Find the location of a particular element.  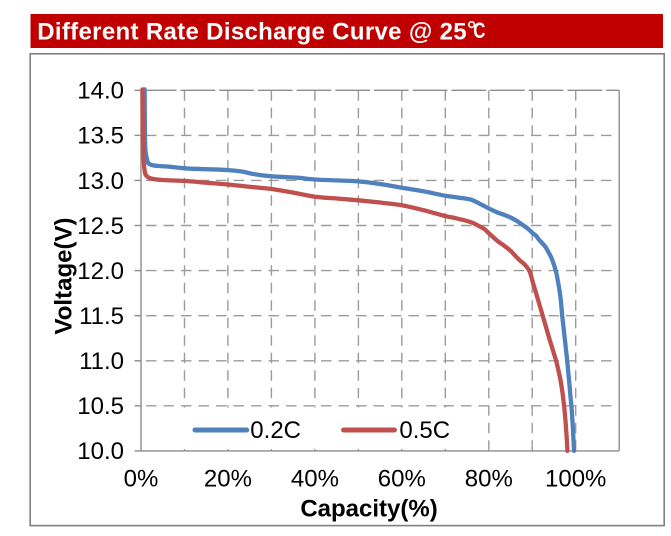

svg-text:Different Rate Discharge Curve: Different Rate Discharge Curve @ 25 is located at coordinates (252, 31).